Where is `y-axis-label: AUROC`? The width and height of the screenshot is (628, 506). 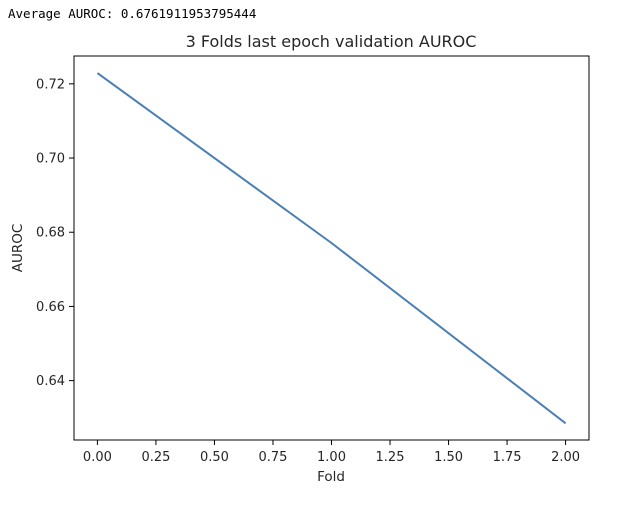 y-axis-label: AUROC is located at coordinates (18, 248).